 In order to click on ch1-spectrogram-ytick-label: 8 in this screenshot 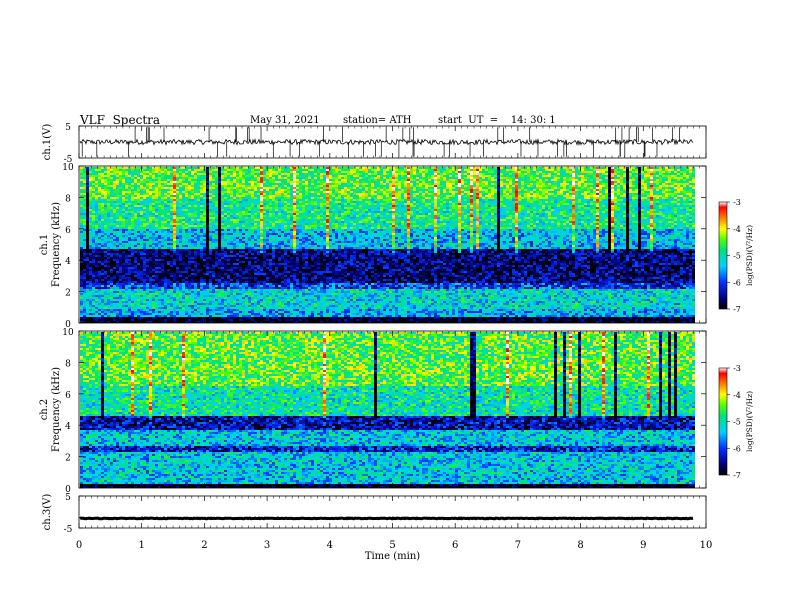, I will do `click(68, 199)`.